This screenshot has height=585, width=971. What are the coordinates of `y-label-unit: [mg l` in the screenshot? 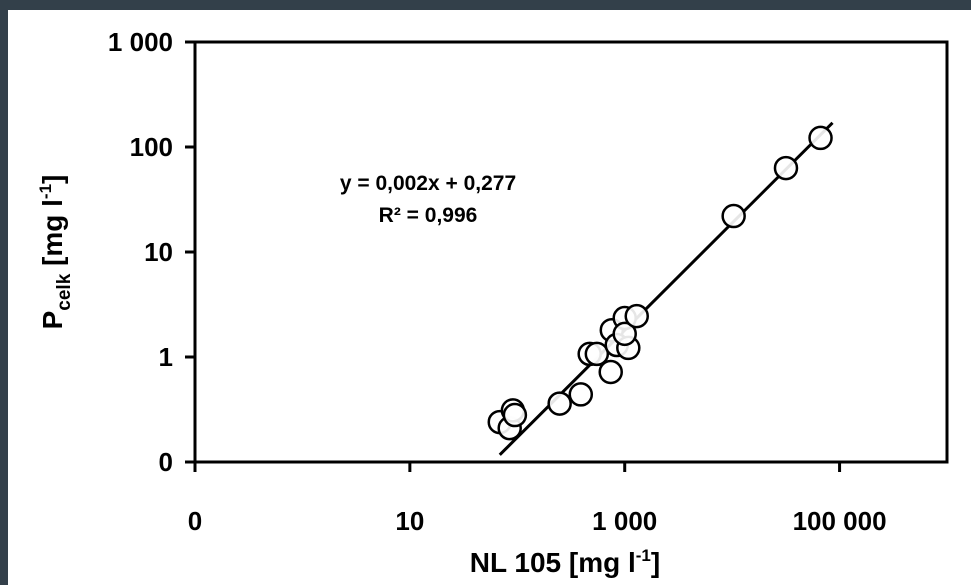 It's located at (52, 236).